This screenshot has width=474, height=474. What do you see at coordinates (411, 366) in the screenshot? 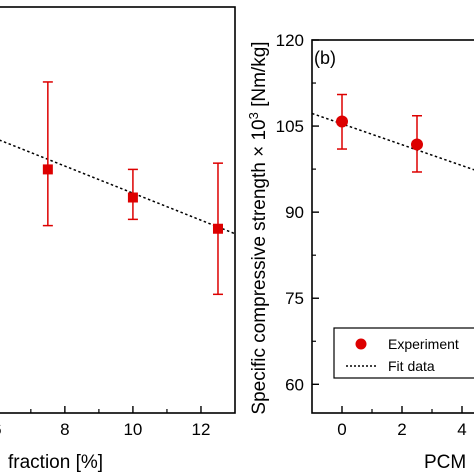
I see `legend-fit-label: Fit data` at bounding box center [411, 366].